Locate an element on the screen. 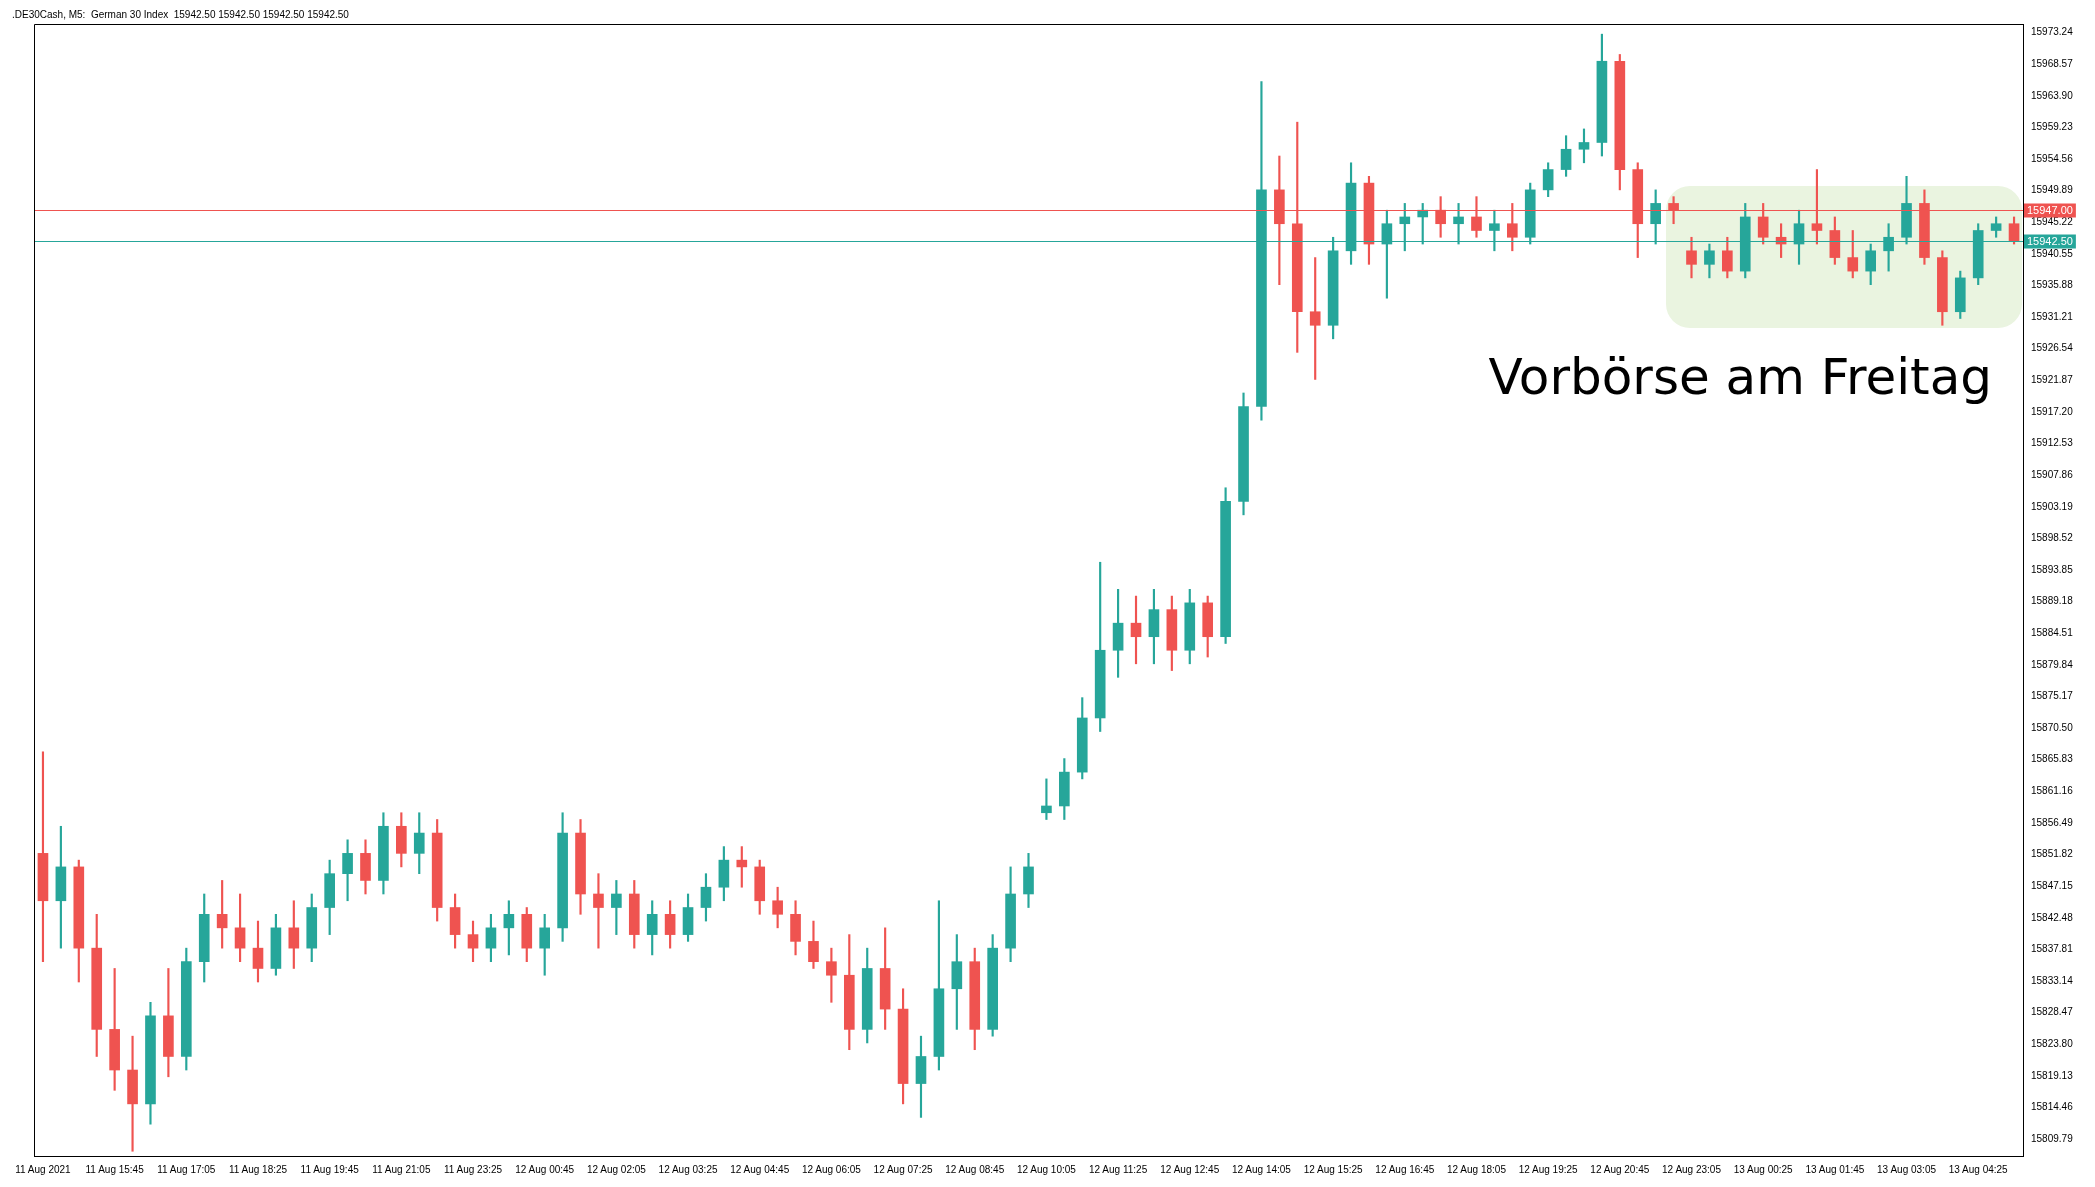 The width and height of the screenshot is (2095, 1187). y-tick-label: 15945.22 is located at coordinates (2052, 221).